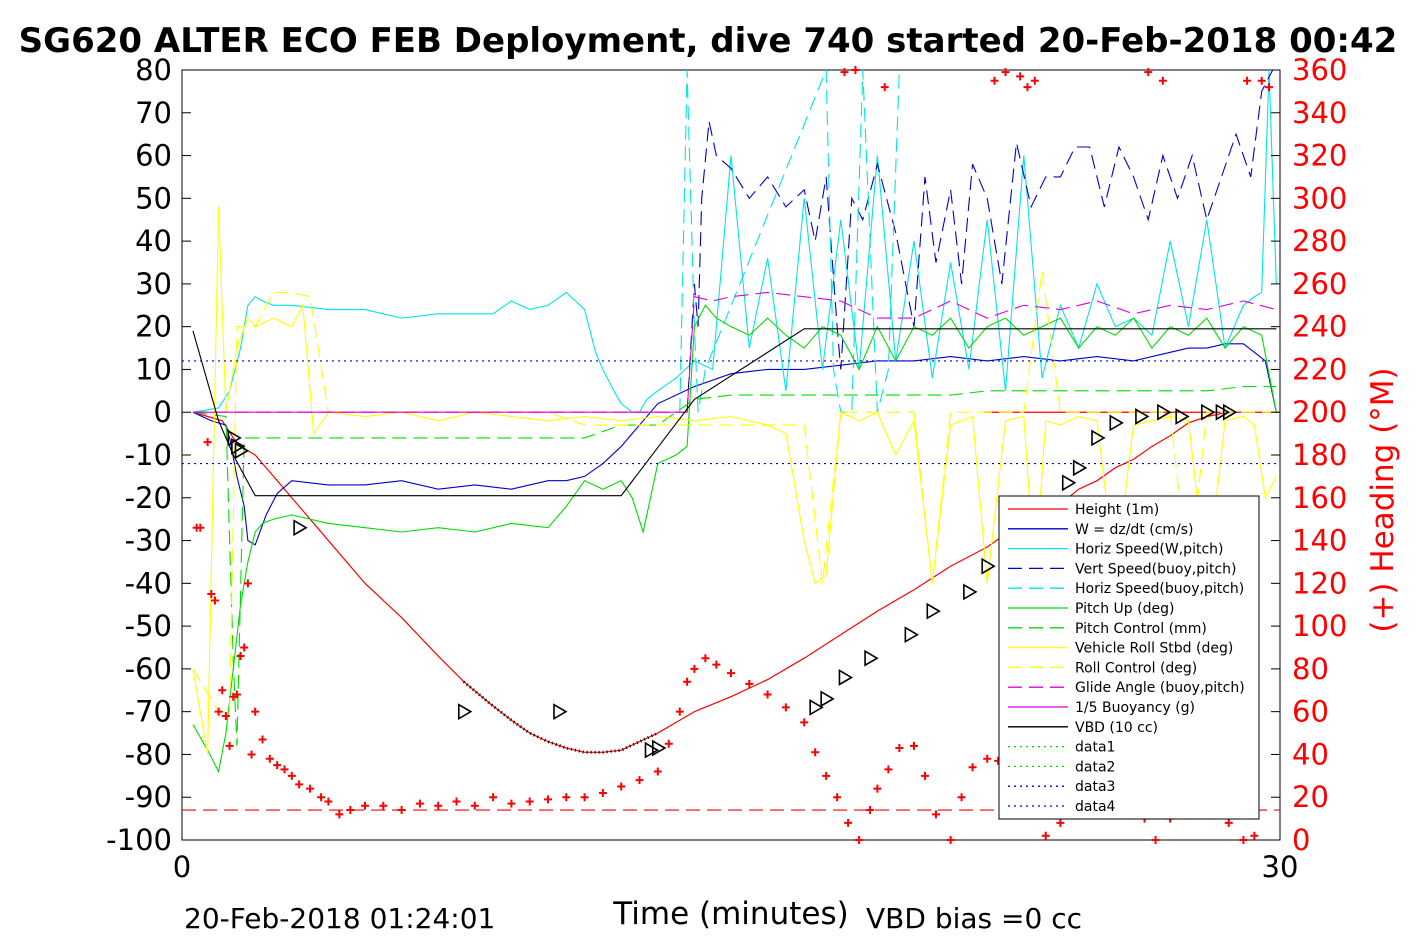  I want to click on right-tick-label: 300, so click(1319, 198).